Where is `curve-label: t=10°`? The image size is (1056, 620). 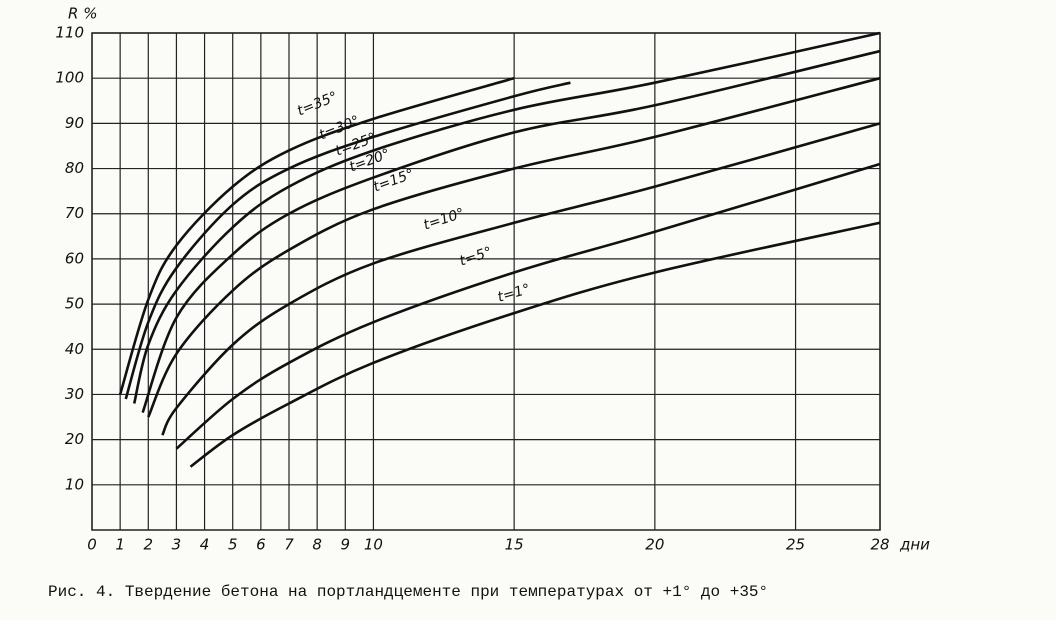
curve-label: t=10° is located at coordinates (444, 219).